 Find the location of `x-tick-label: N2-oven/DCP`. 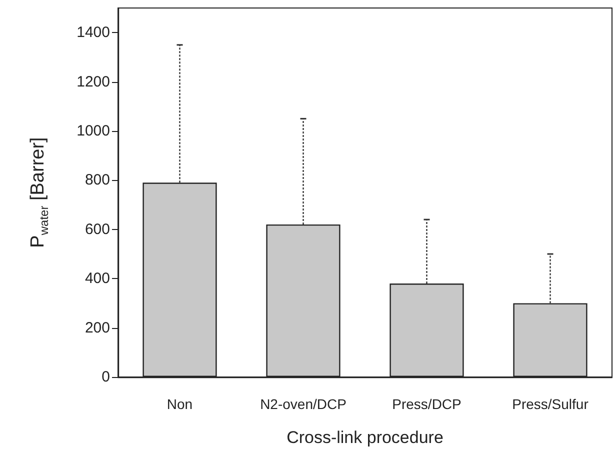

x-tick-label: N2-oven/DCP is located at coordinates (303, 404).